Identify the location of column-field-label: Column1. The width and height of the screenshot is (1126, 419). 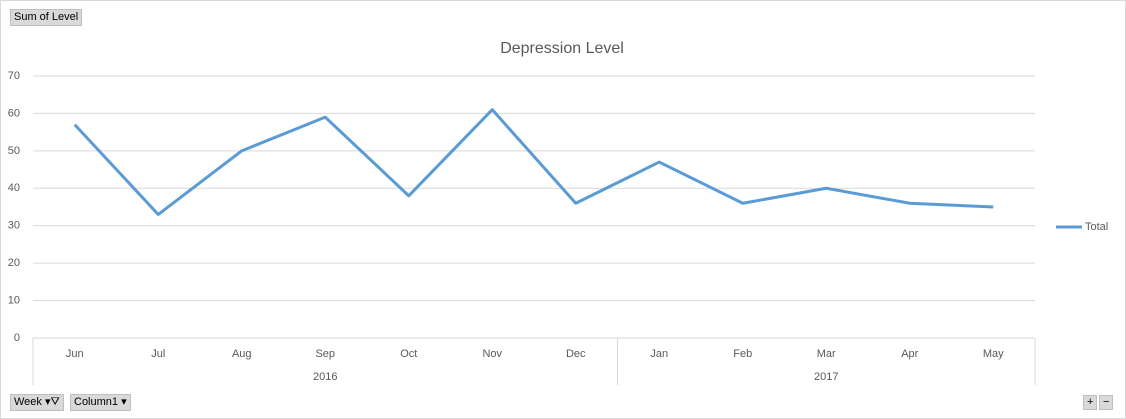
(96, 402).